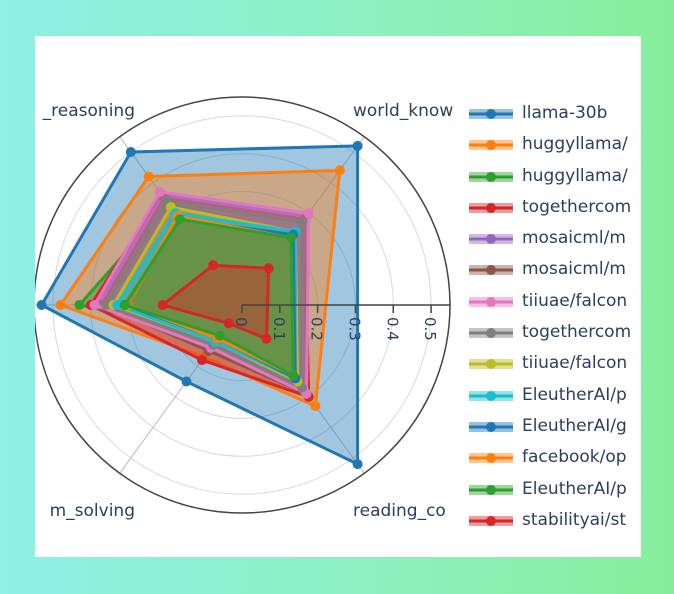 The image size is (674, 594). What do you see at coordinates (317, 329) in the screenshot?
I see `radial-tick-label: 0.2` at bounding box center [317, 329].